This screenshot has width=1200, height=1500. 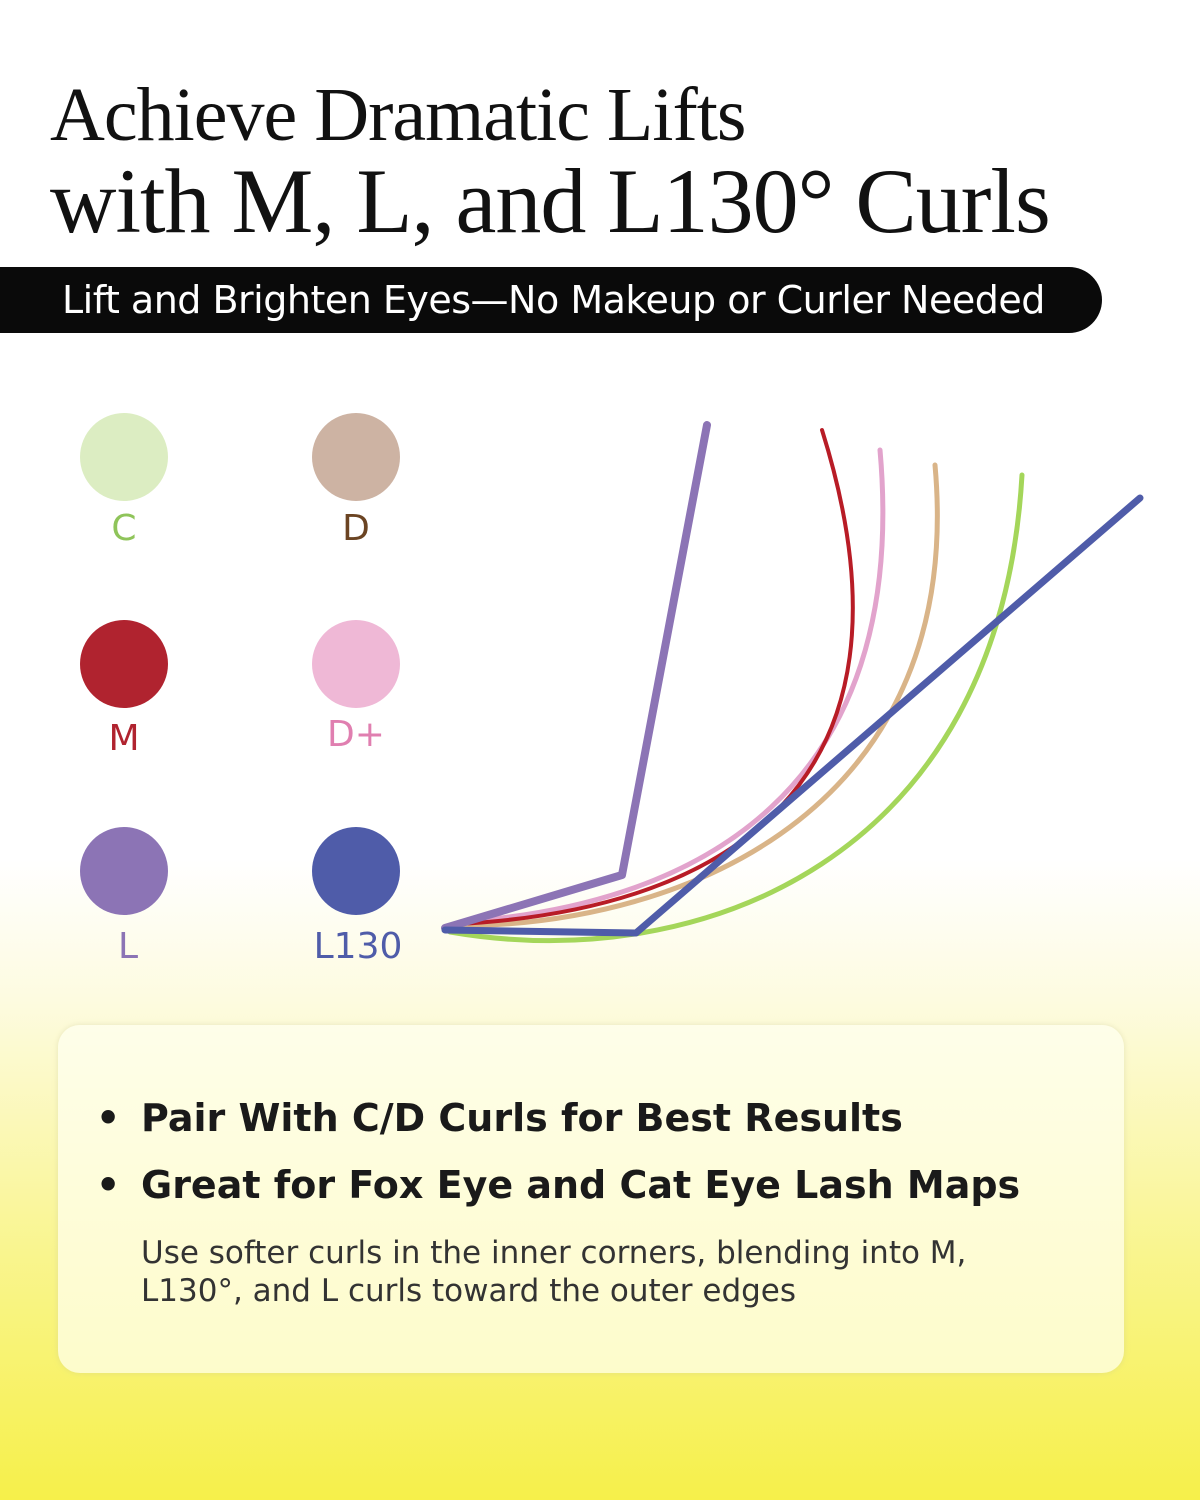 I want to click on legend-label-d-plus: D+, so click(x=356, y=734).